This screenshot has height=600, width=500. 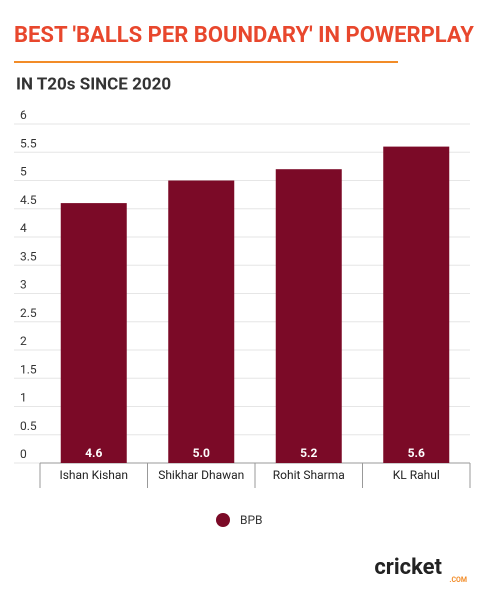 What do you see at coordinates (251, 520) in the screenshot?
I see `legend-label: BPB` at bounding box center [251, 520].